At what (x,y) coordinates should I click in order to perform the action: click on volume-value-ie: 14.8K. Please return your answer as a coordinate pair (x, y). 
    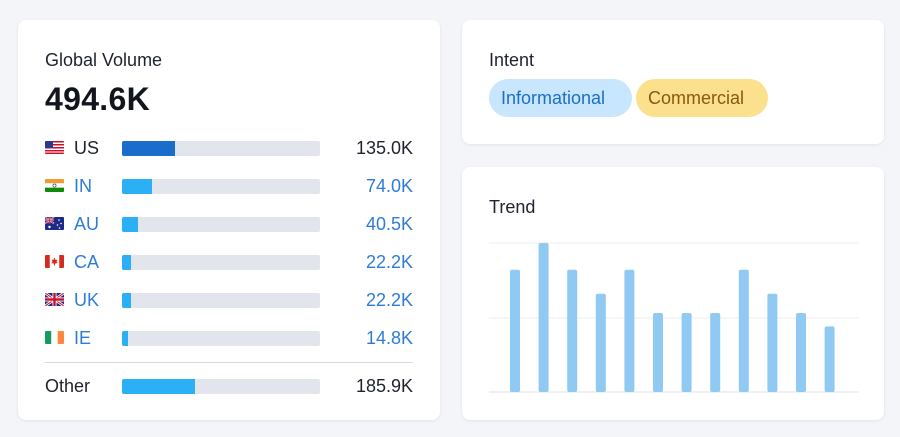
    Looking at the image, I should click on (389, 338).